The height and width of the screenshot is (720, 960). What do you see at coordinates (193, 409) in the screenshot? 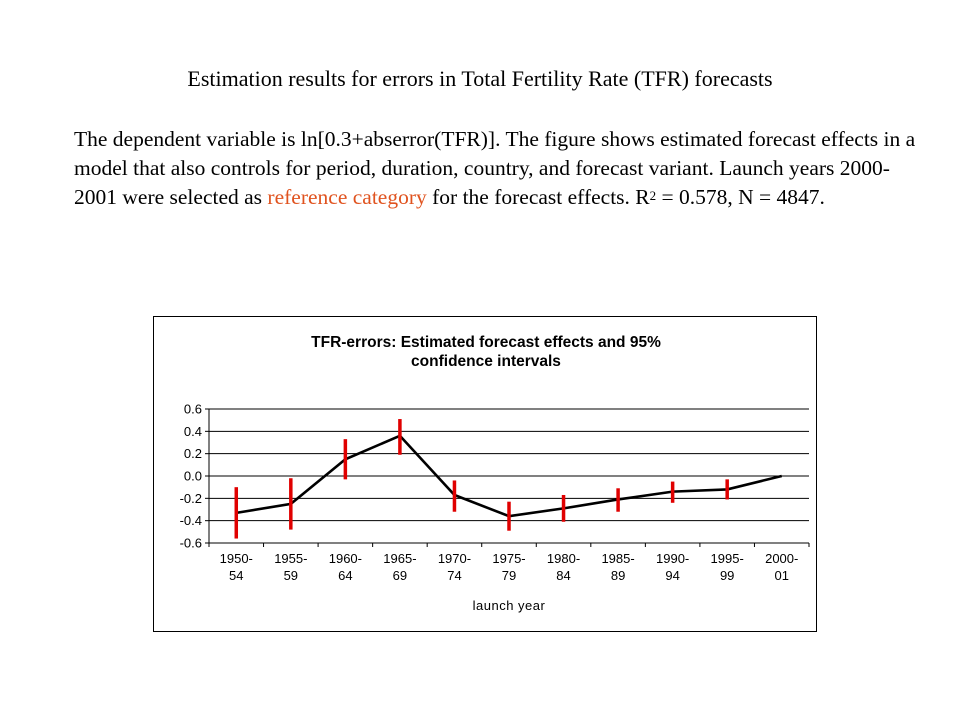
I see `y-tick-label: 0.6` at bounding box center [193, 409].